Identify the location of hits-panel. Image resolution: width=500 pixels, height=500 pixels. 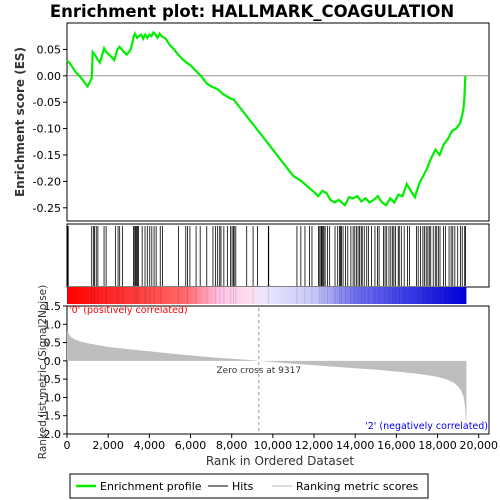
(278, 255).